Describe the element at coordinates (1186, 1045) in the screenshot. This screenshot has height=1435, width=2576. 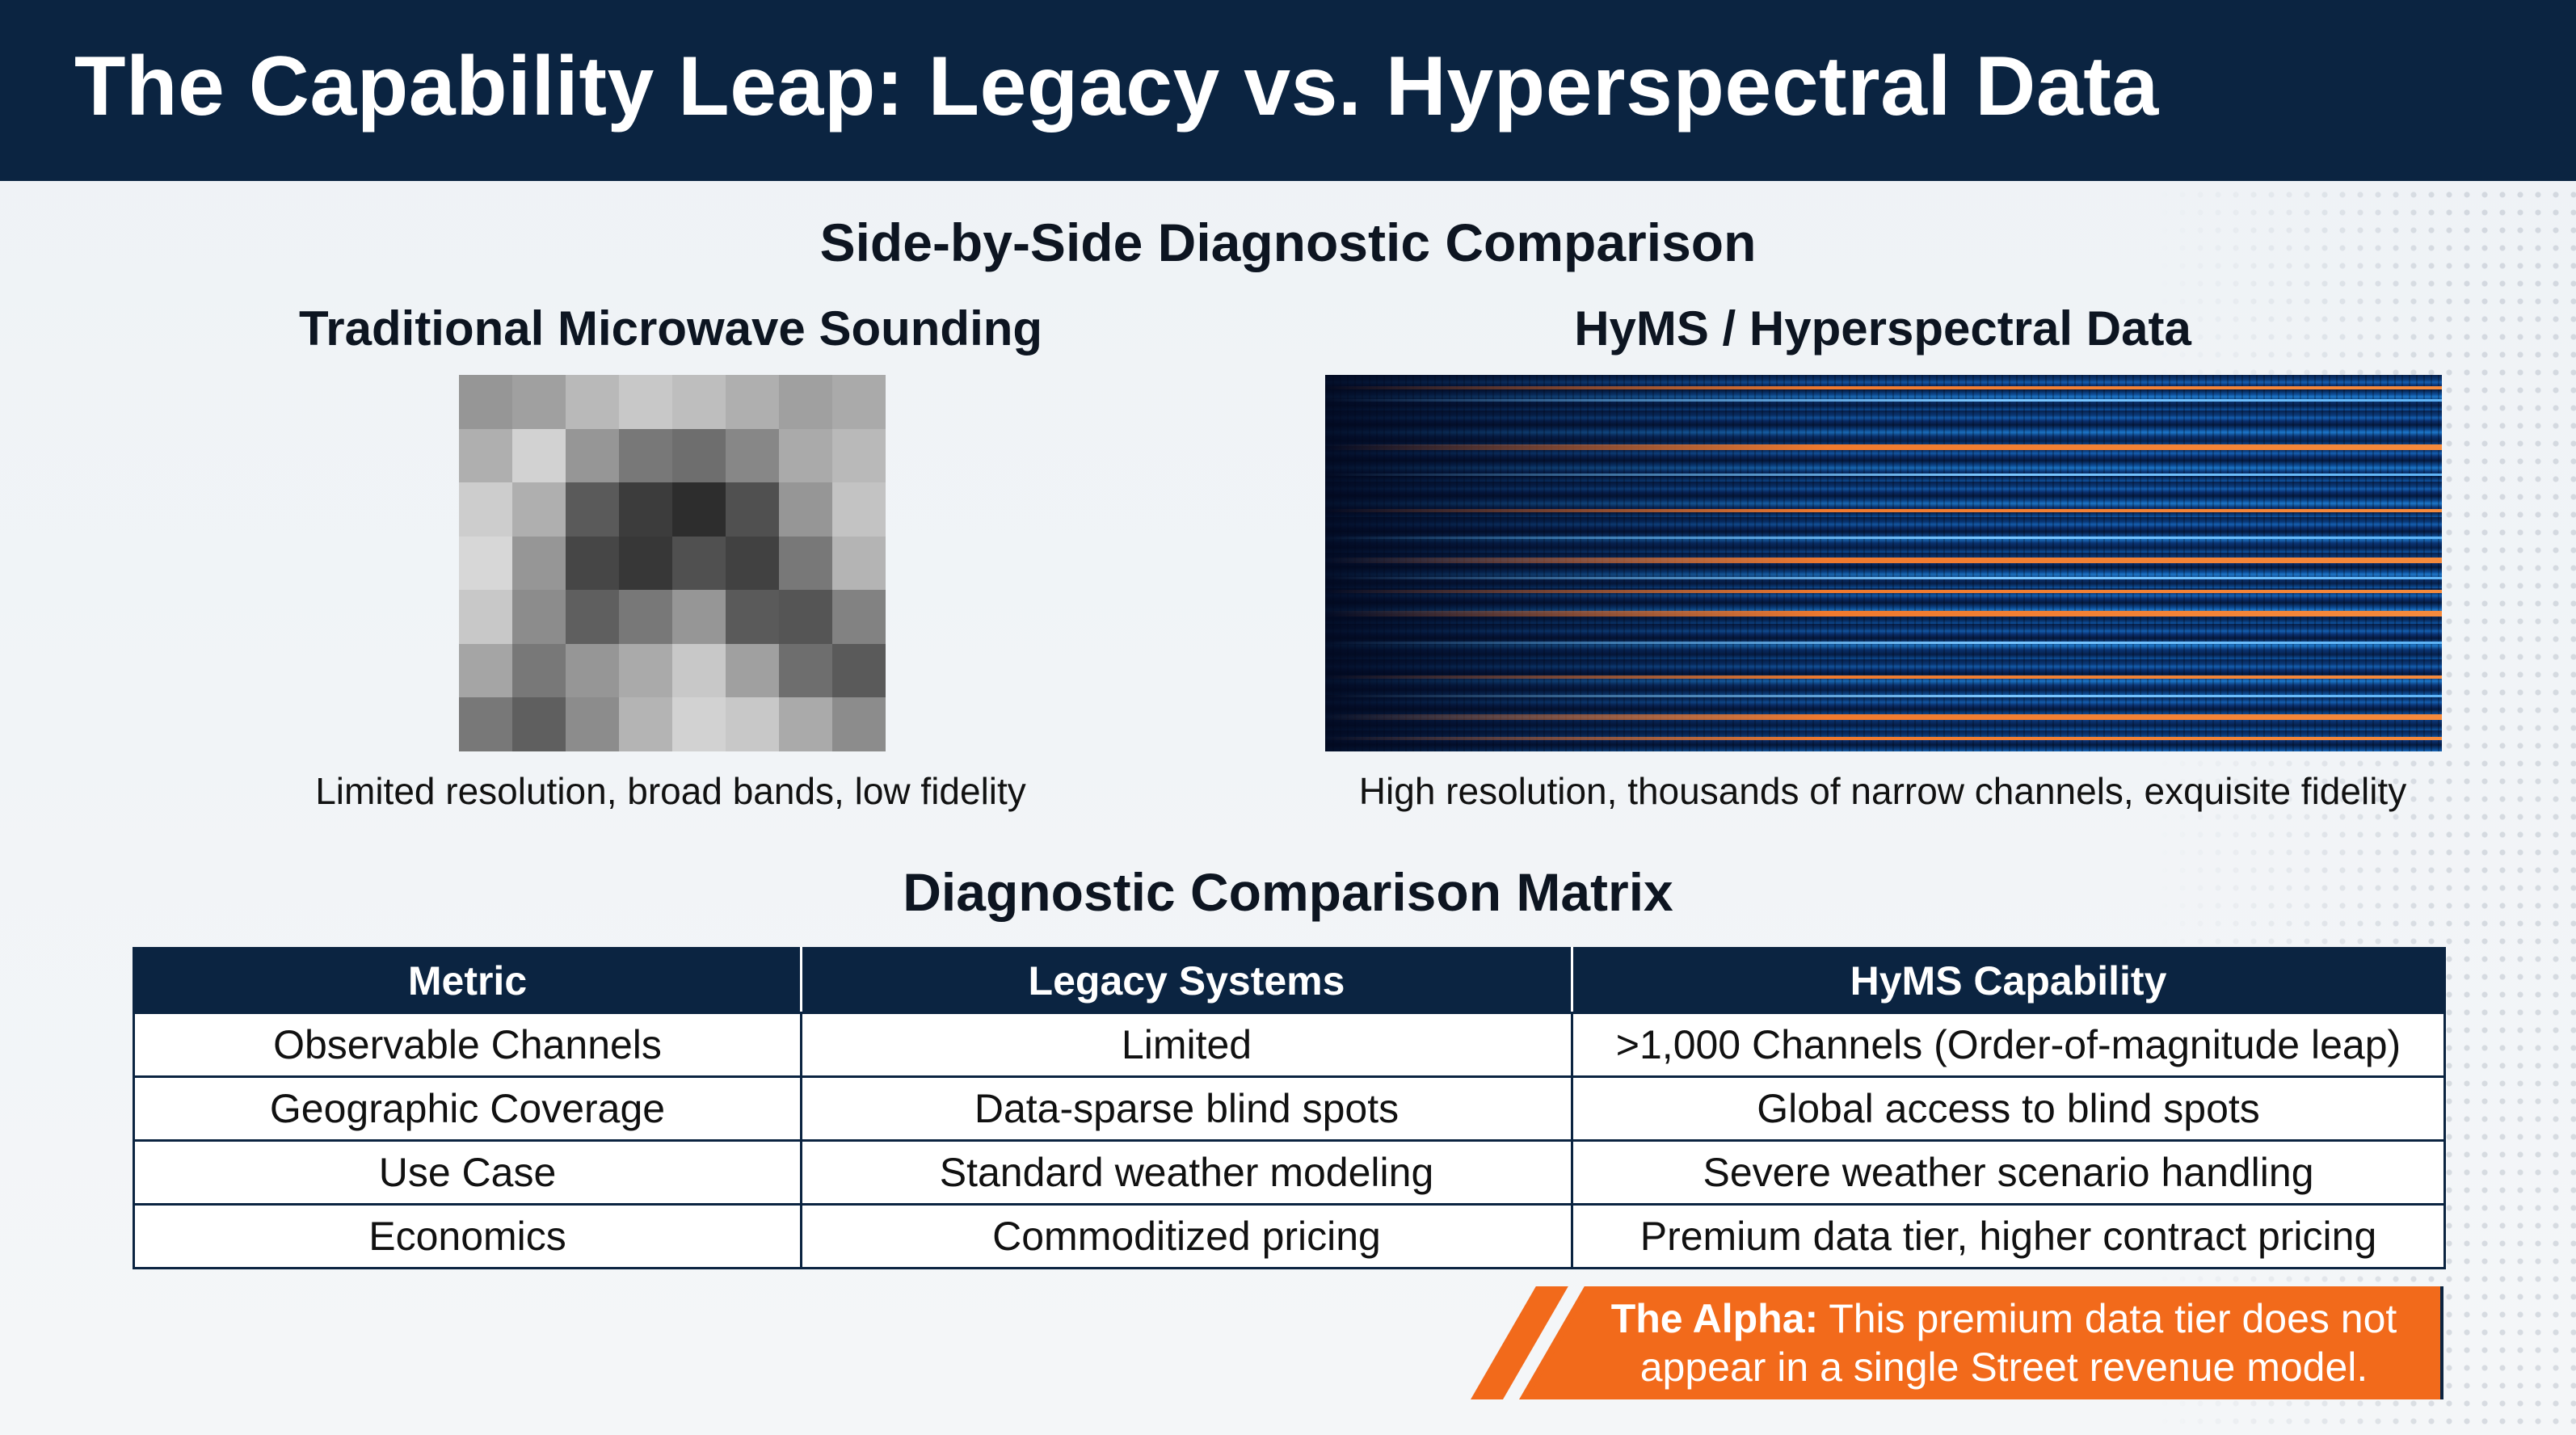
I see `cell-legacy: Limited` at that location.